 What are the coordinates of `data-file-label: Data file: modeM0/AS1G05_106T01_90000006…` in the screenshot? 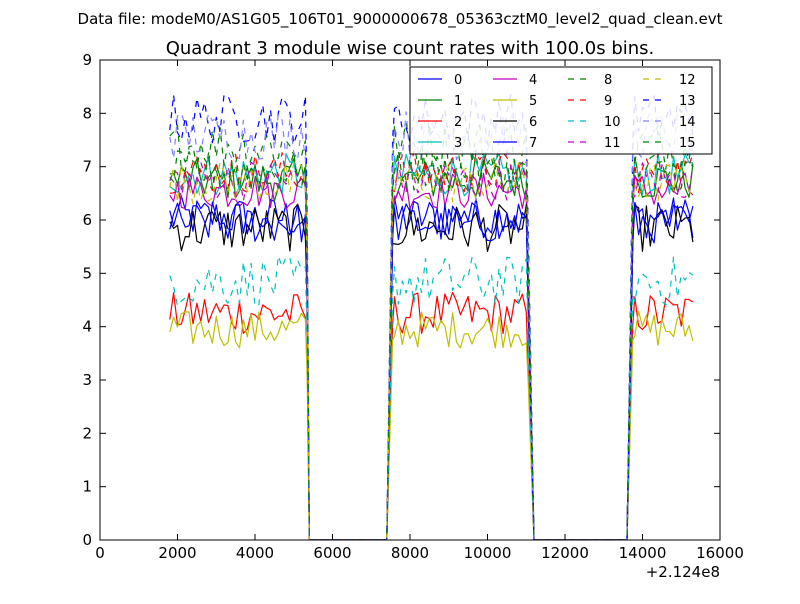 It's located at (400, 19).